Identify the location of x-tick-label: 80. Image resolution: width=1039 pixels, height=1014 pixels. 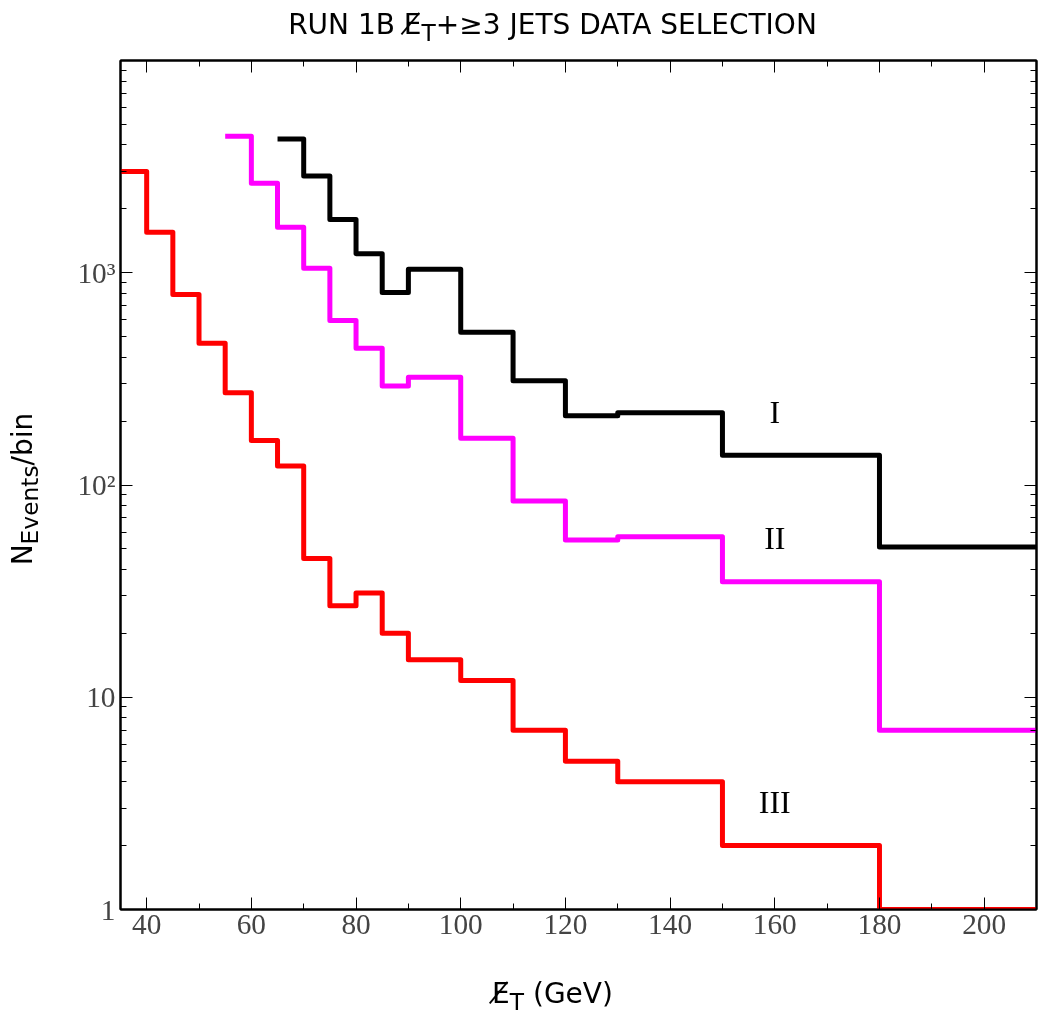
(356, 923).